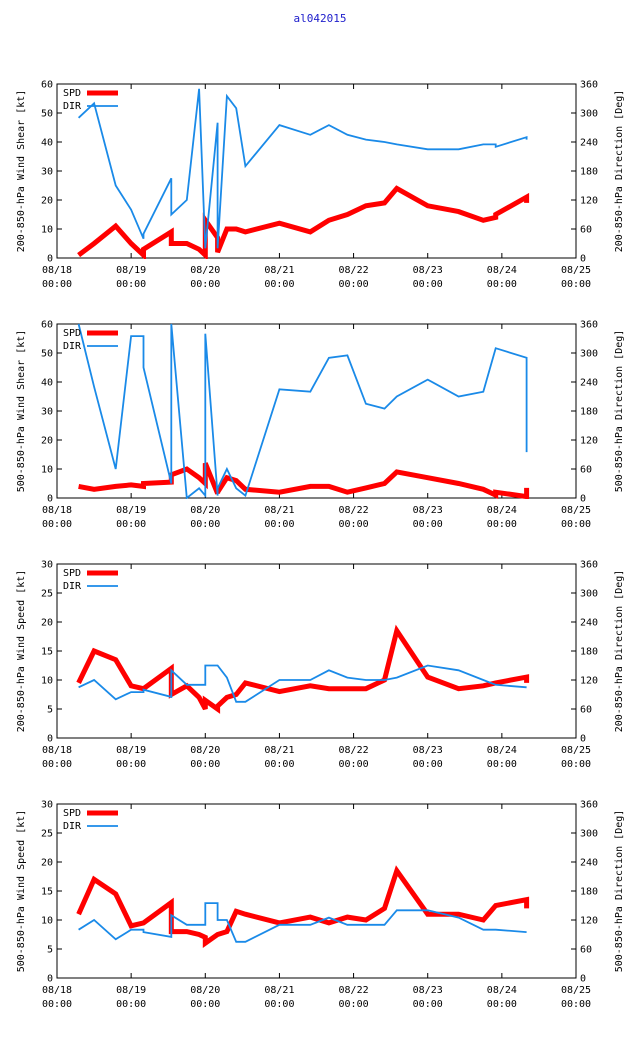  Describe the element at coordinates (47, 594) in the screenshot. I see `y-tick-label-left: 25` at that location.